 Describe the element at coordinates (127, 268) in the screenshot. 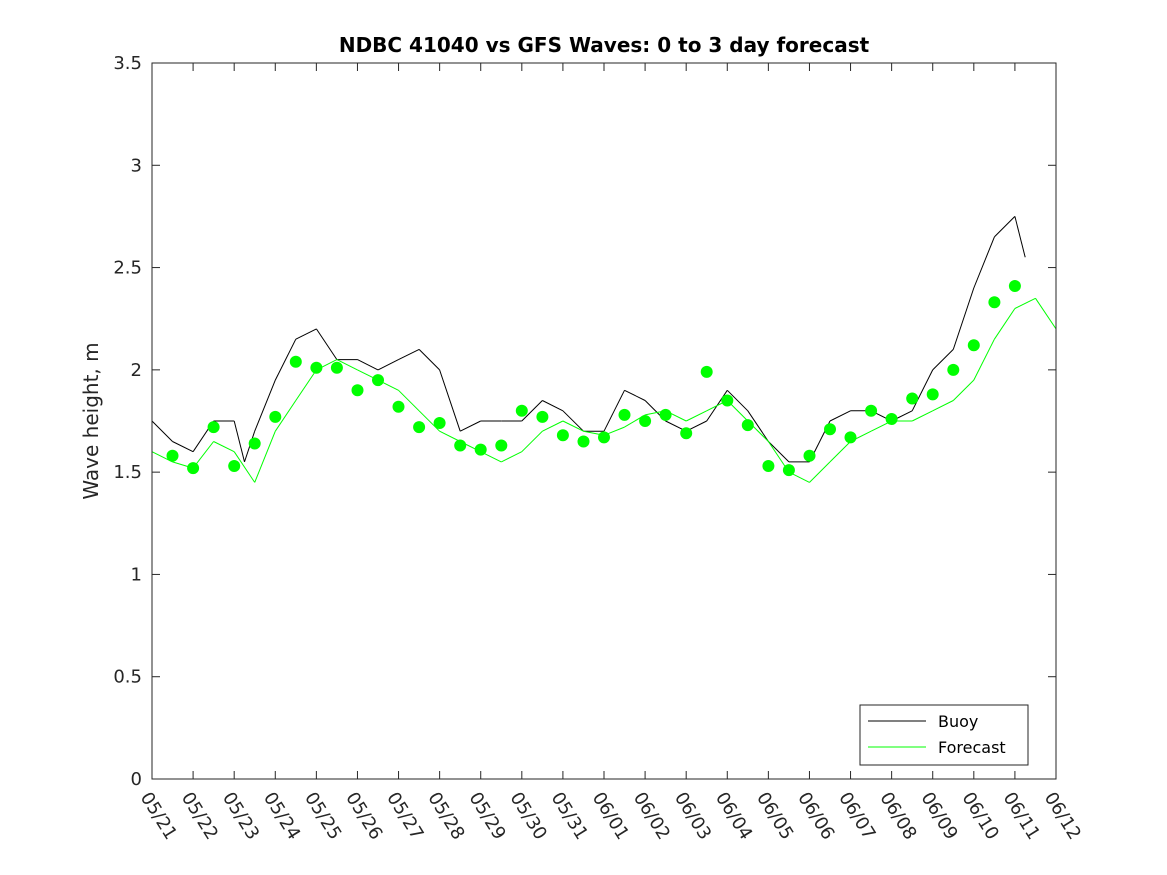

I see `y-tick-label: 2.5` at that location.